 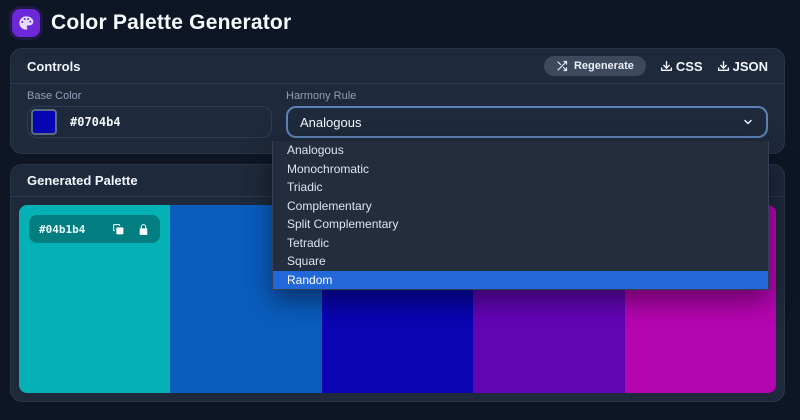 I want to click on dropdown-option-triadic: Triadic, so click(x=305, y=187).